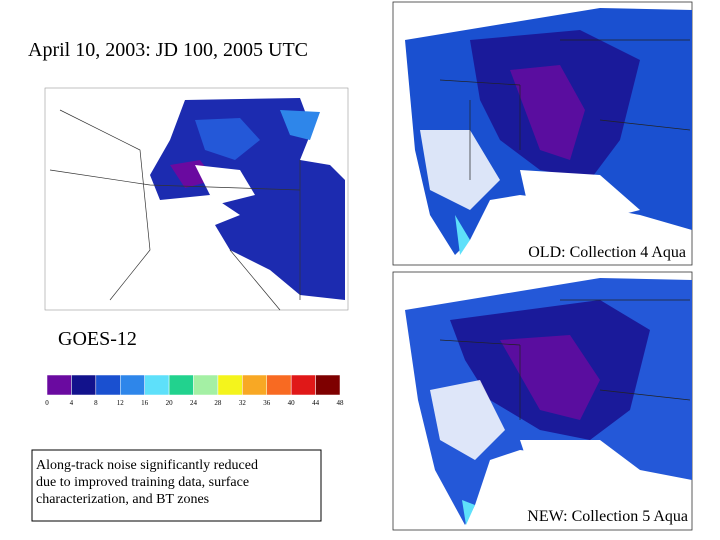  What do you see at coordinates (607, 252) in the screenshot?
I see `panel-label: OLD: Collection 4 Aqua` at bounding box center [607, 252].